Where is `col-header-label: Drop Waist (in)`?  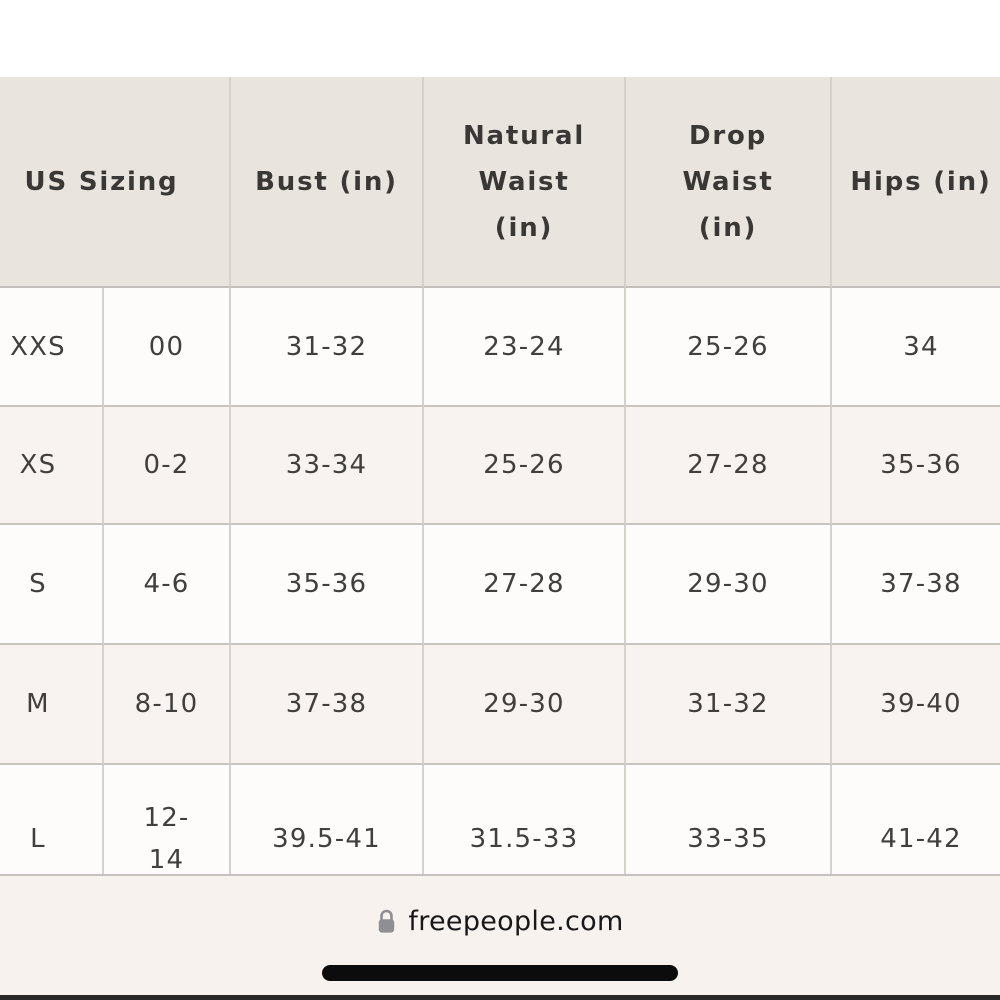
col-header-label: Drop Waist (in) is located at coordinates (728, 181).